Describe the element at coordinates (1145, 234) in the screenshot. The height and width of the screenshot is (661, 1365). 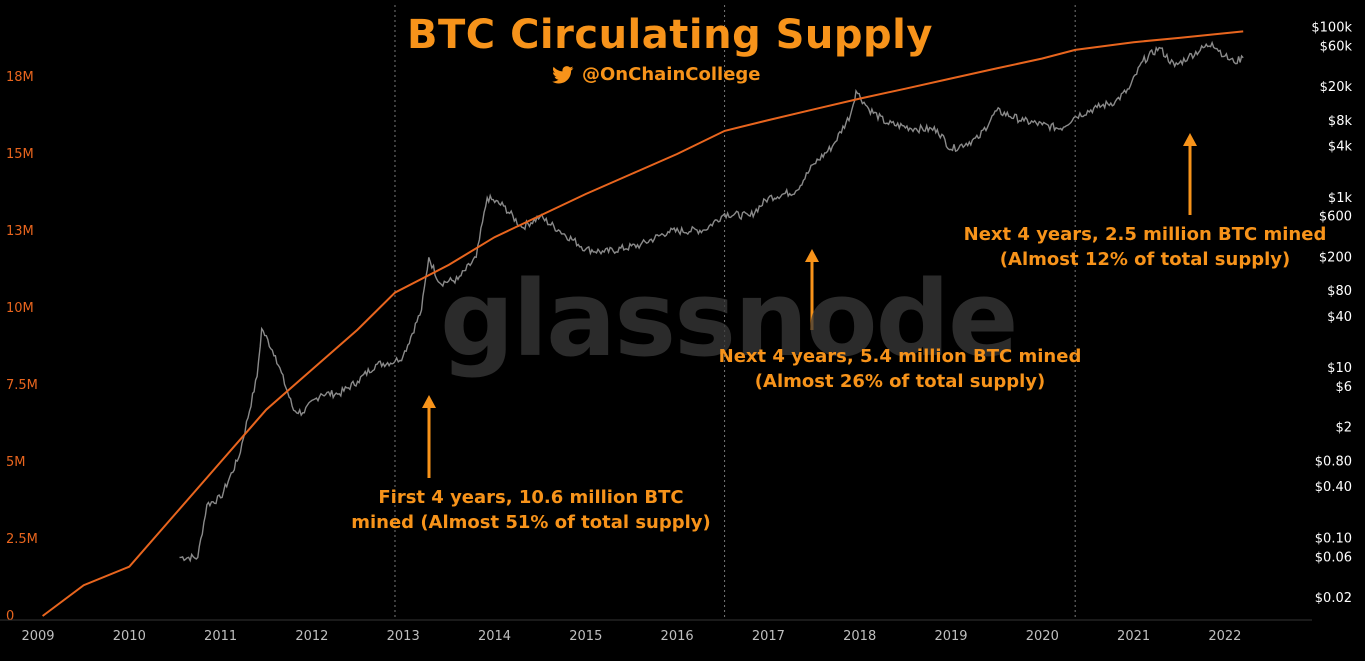
I see `annotation-third-line1: Next 4 years, 2.5 million BTC mined` at that location.